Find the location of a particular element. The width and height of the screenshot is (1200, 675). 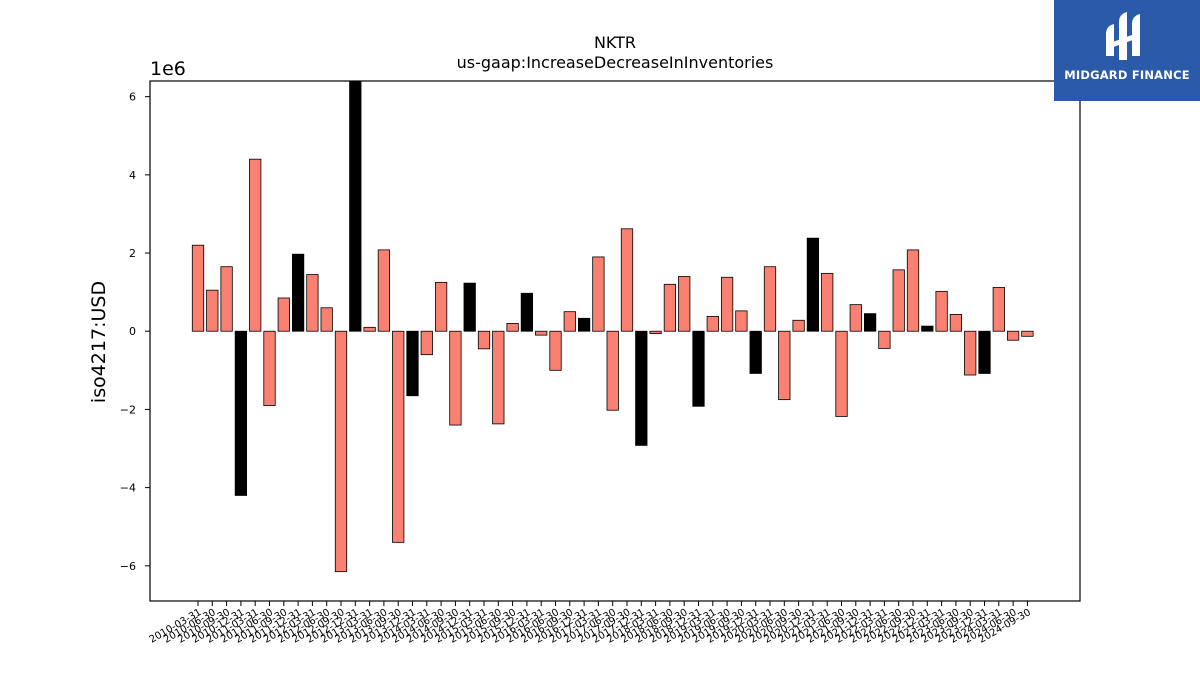

y-scale-label: 1e6 is located at coordinates (168, 69).